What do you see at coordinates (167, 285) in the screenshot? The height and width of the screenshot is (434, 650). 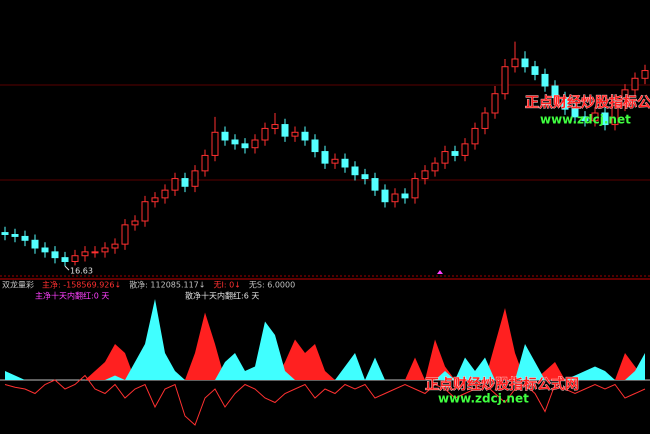 I see `indicator-header: 散净: 112085.117↓` at bounding box center [167, 285].